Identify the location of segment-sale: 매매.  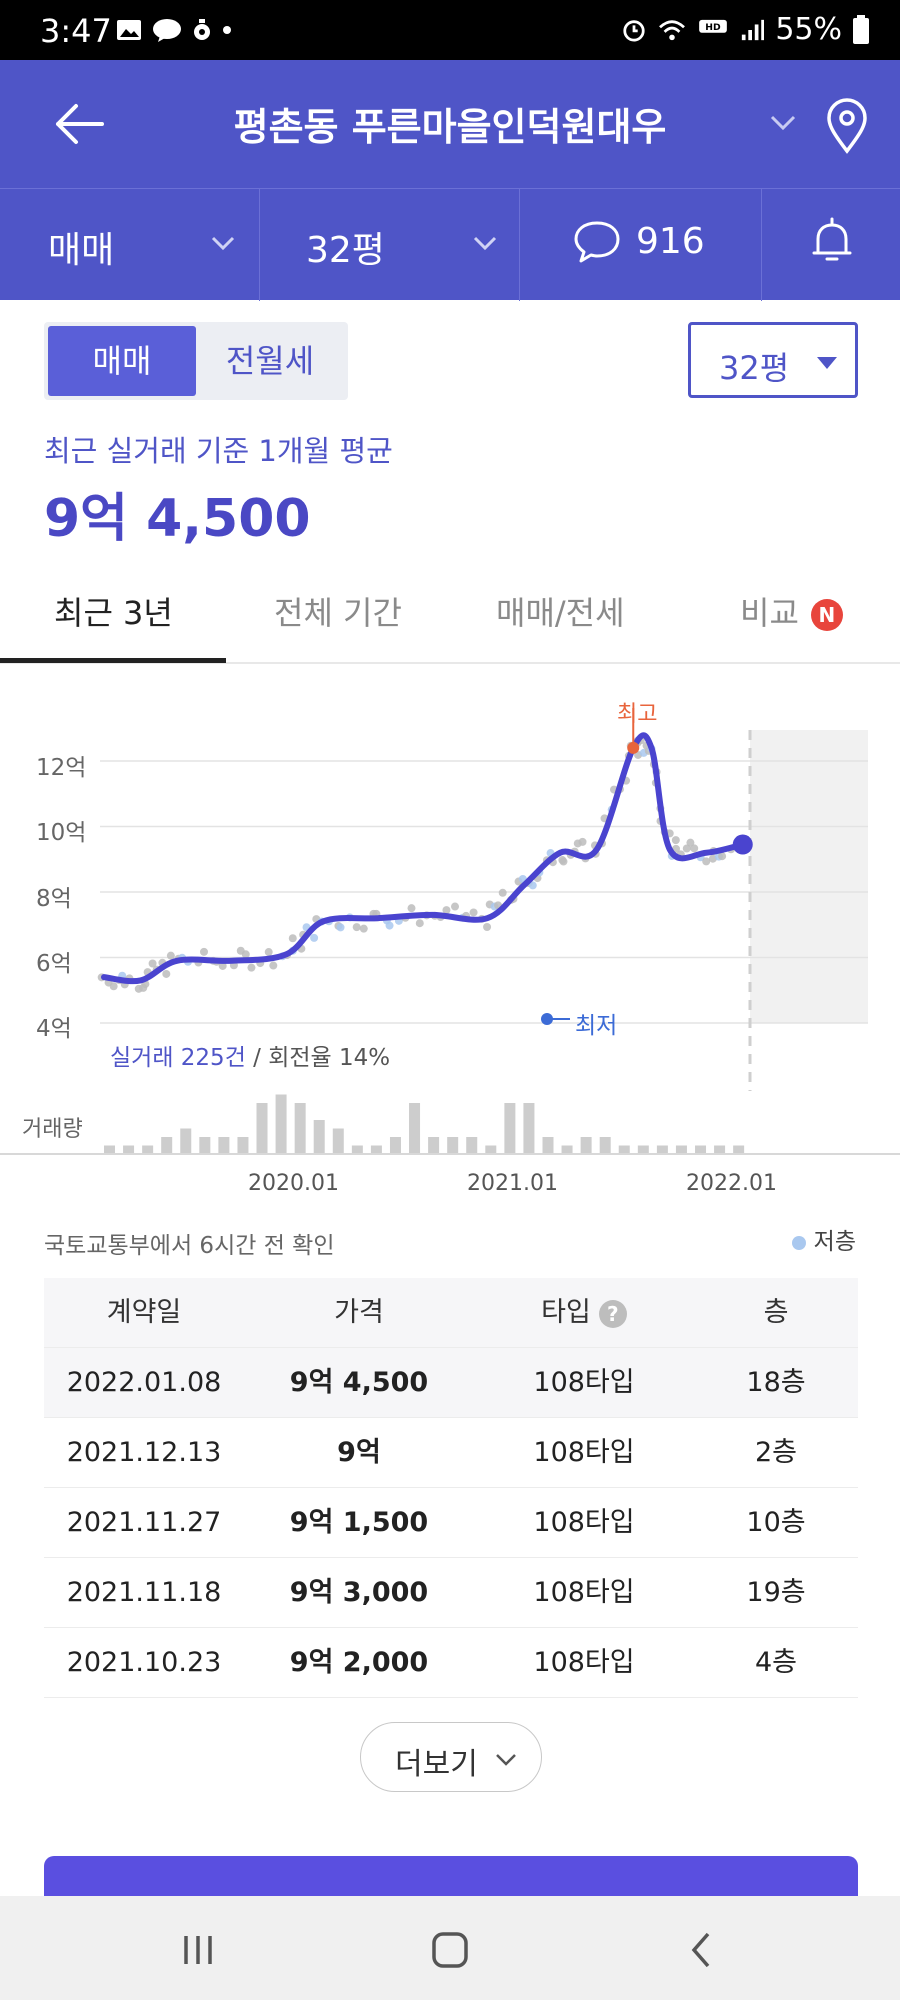
(122, 361).